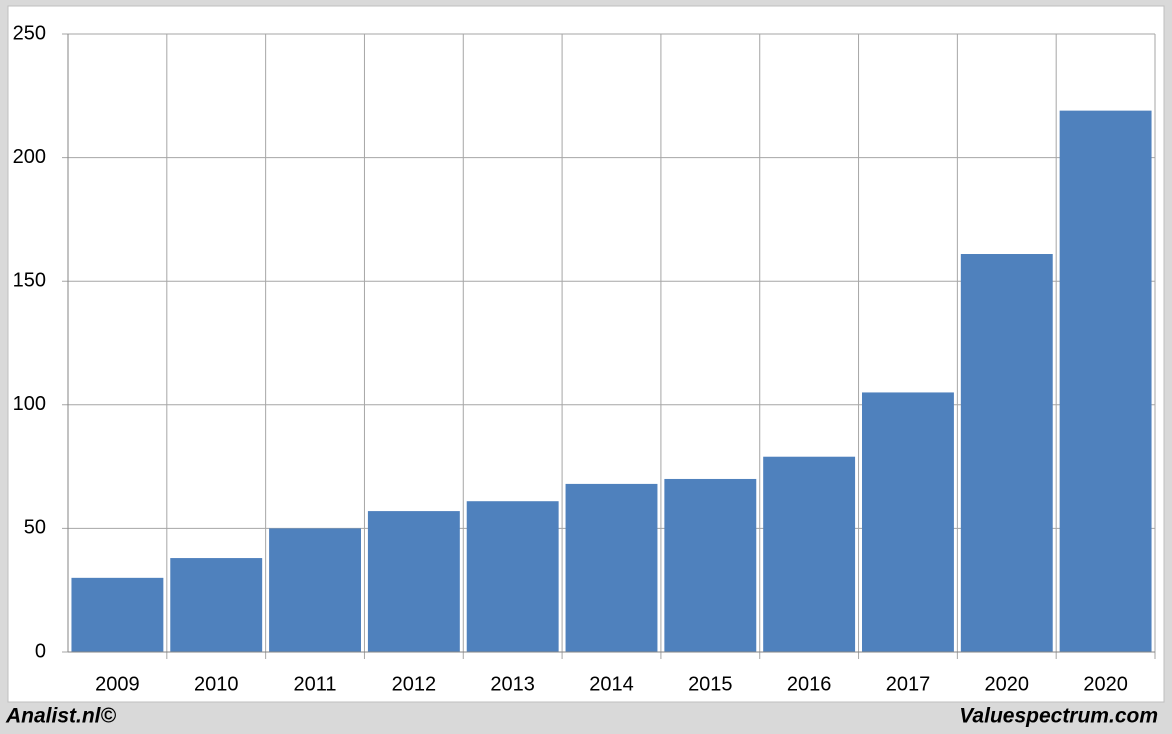 Image resolution: width=1172 pixels, height=734 pixels. I want to click on y-tick-label: 100, so click(29, 404).